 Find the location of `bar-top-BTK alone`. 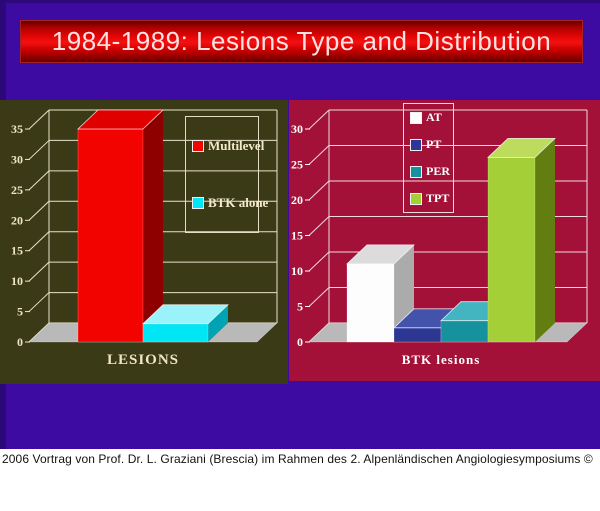

bar-top-BTK alone is located at coordinates (185, 314).